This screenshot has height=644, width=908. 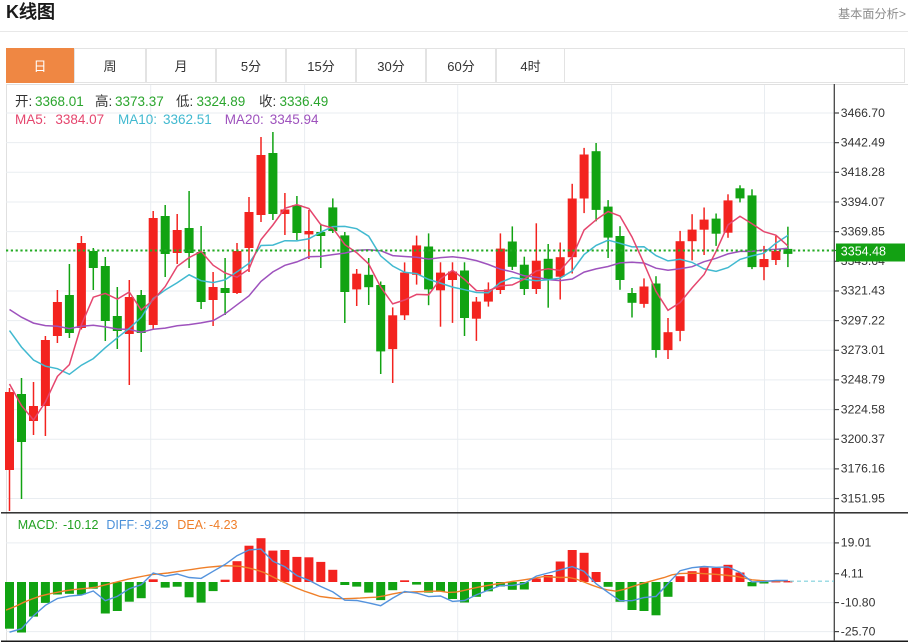 What do you see at coordinates (863, 409) in the screenshot?
I see `svg-text: 3224.58` at bounding box center [863, 409].